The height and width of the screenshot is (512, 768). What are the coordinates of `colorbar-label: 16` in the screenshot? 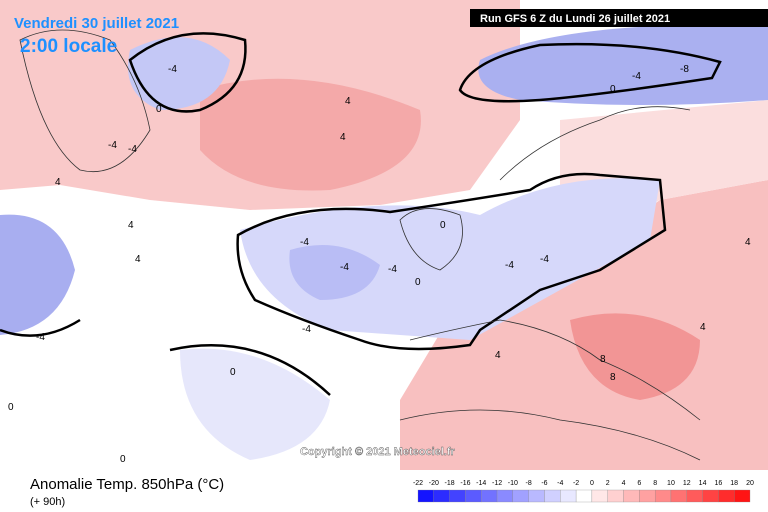 It's located at (718, 483).